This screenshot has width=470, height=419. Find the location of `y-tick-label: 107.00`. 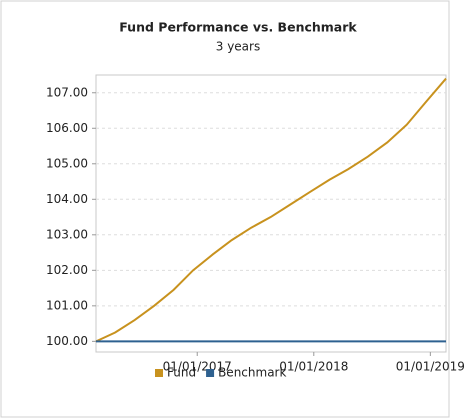

y-tick-label: 107.00 is located at coordinates (67, 92).